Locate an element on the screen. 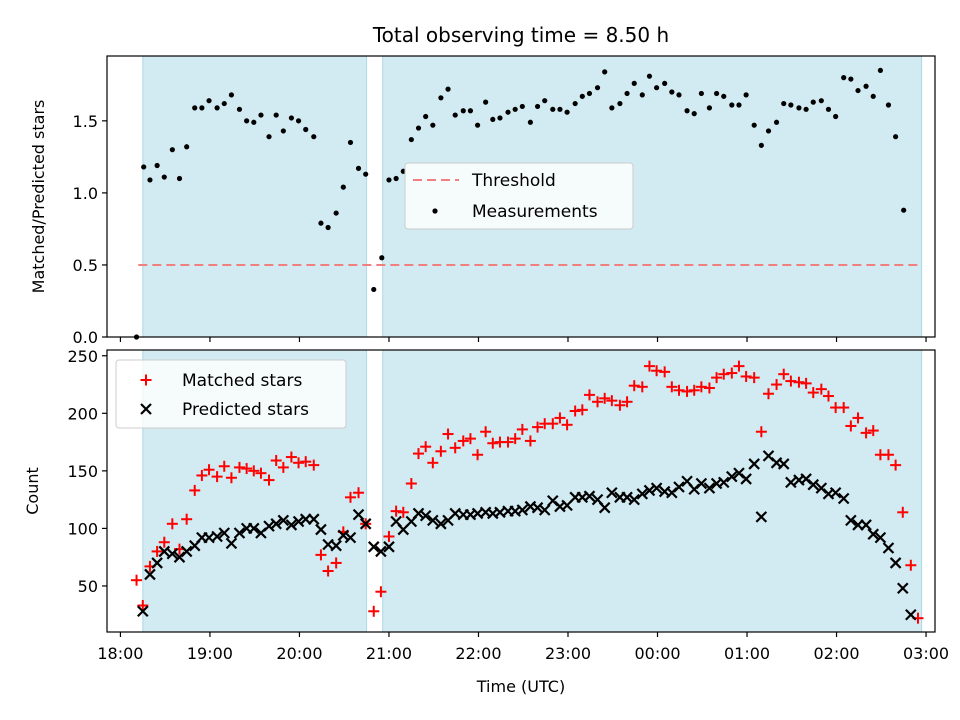 Image resolution: width=960 pixels, height=720 pixels. top-ytick-label: 1.0 is located at coordinates (85, 193).